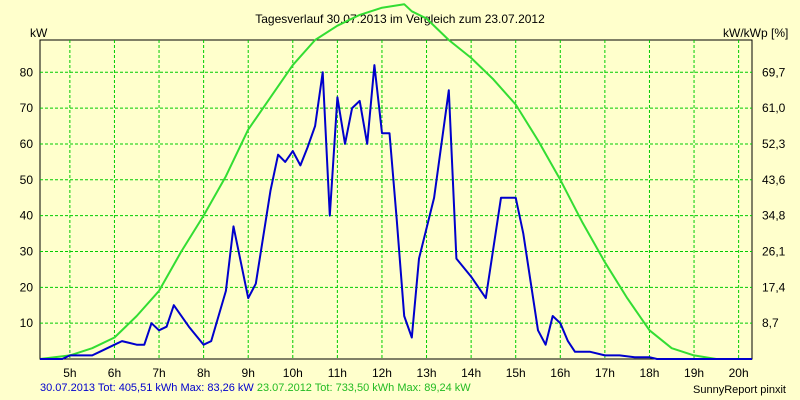  Describe the element at coordinates (739, 390) in the screenshot. I see `credit-text: SunnyReport pinxit` at that location.